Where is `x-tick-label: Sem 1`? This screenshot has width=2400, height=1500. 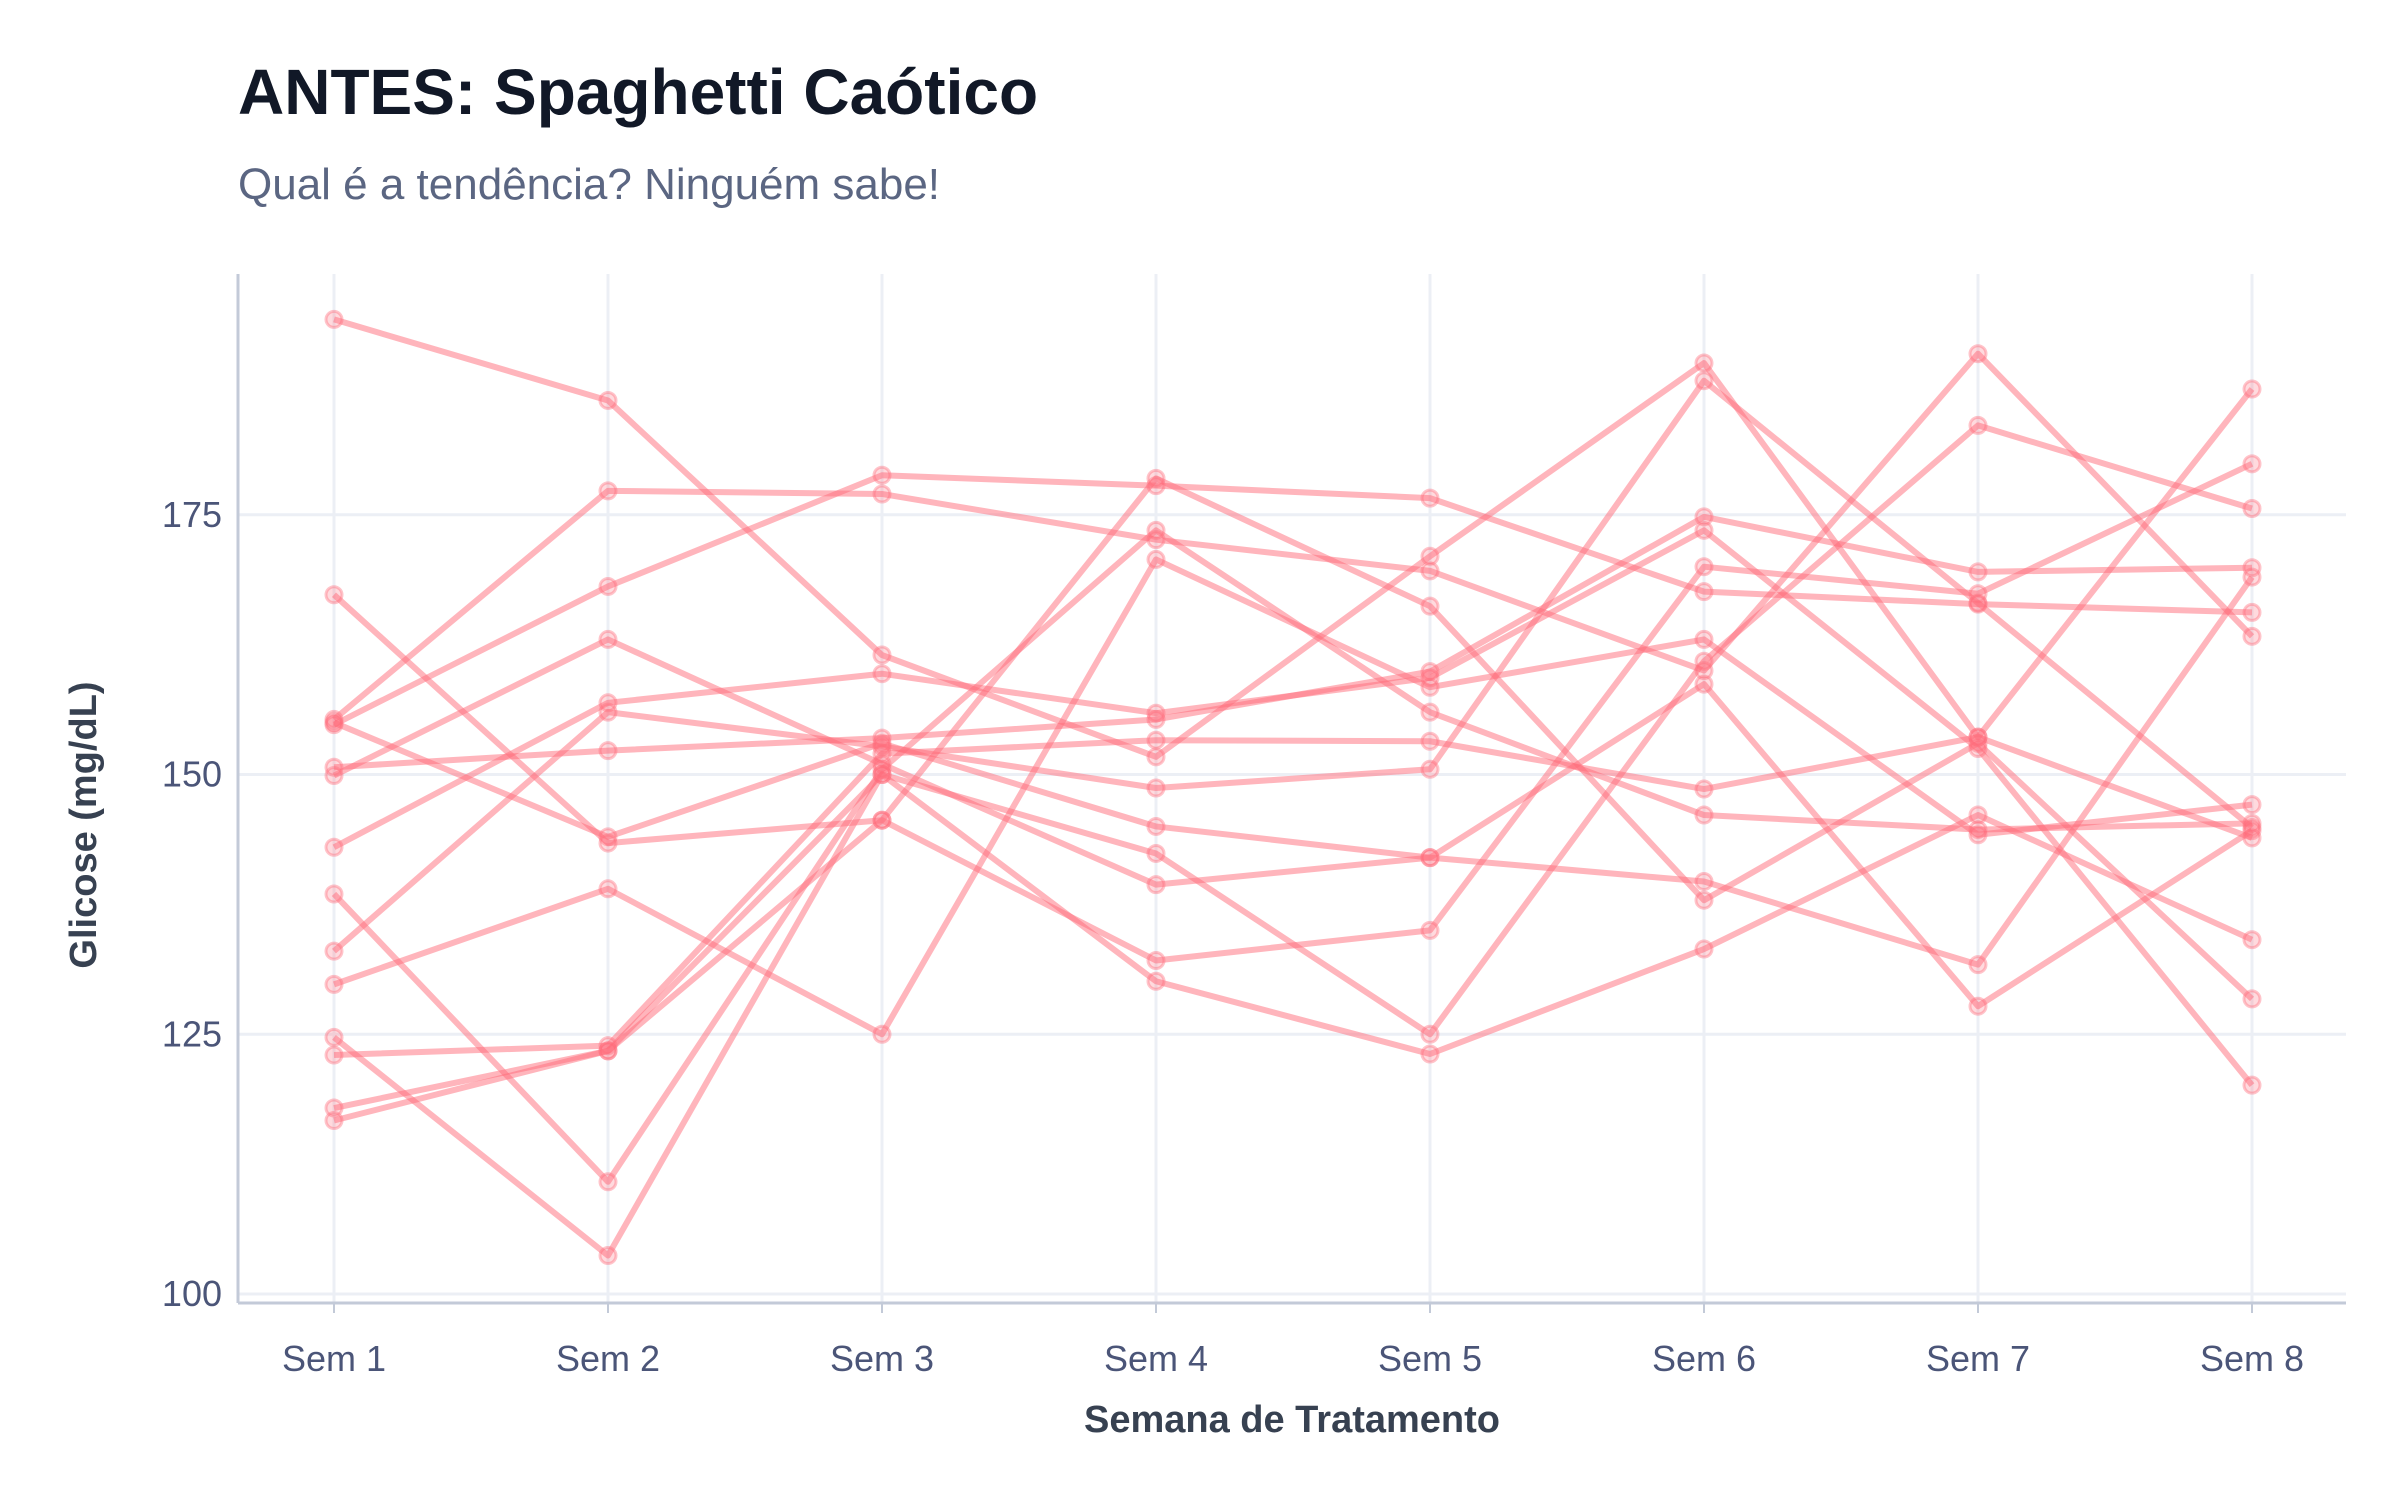
x-tick-label: Sem 1 is located at coordinates (334, 1358).